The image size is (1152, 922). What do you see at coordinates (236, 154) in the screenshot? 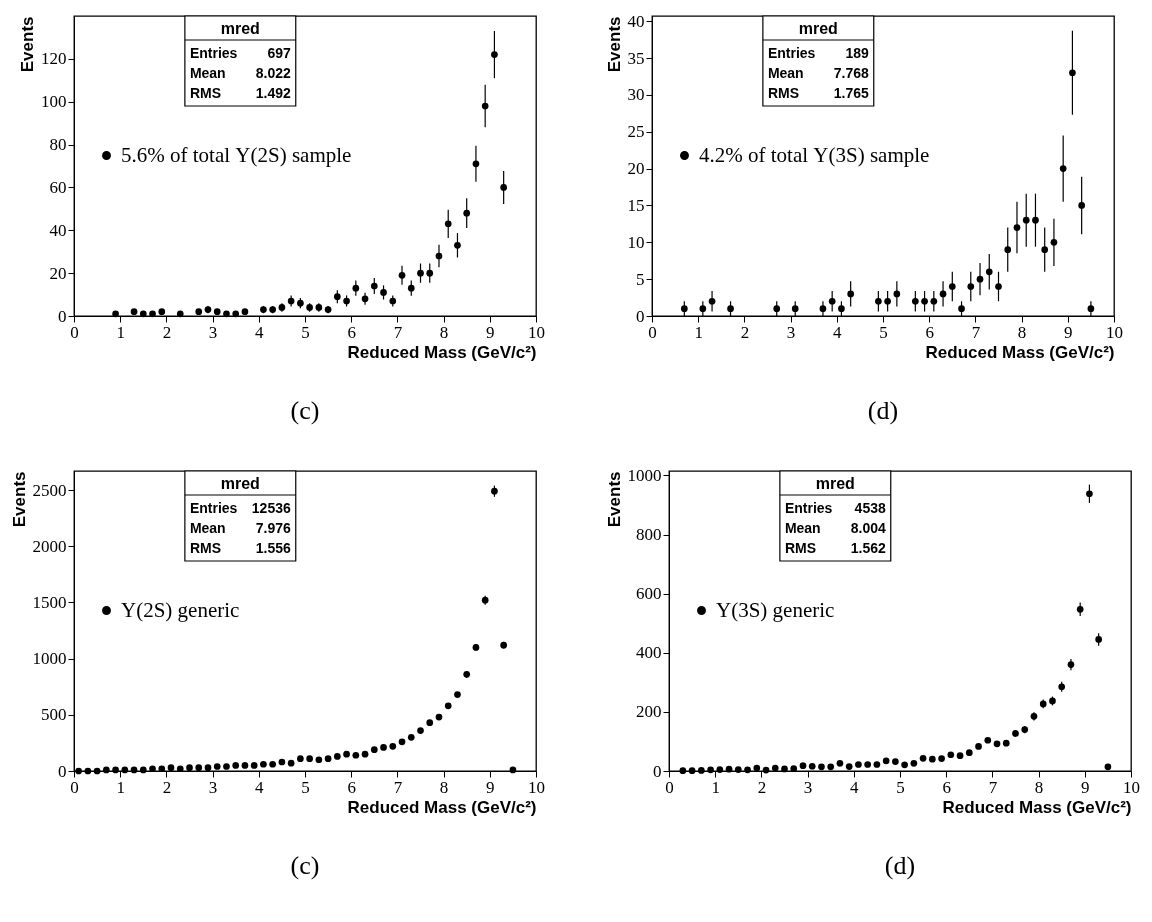
I see `legend-label: 5.6% of total Υ(2S) sample` at bounding box center [236, 154].